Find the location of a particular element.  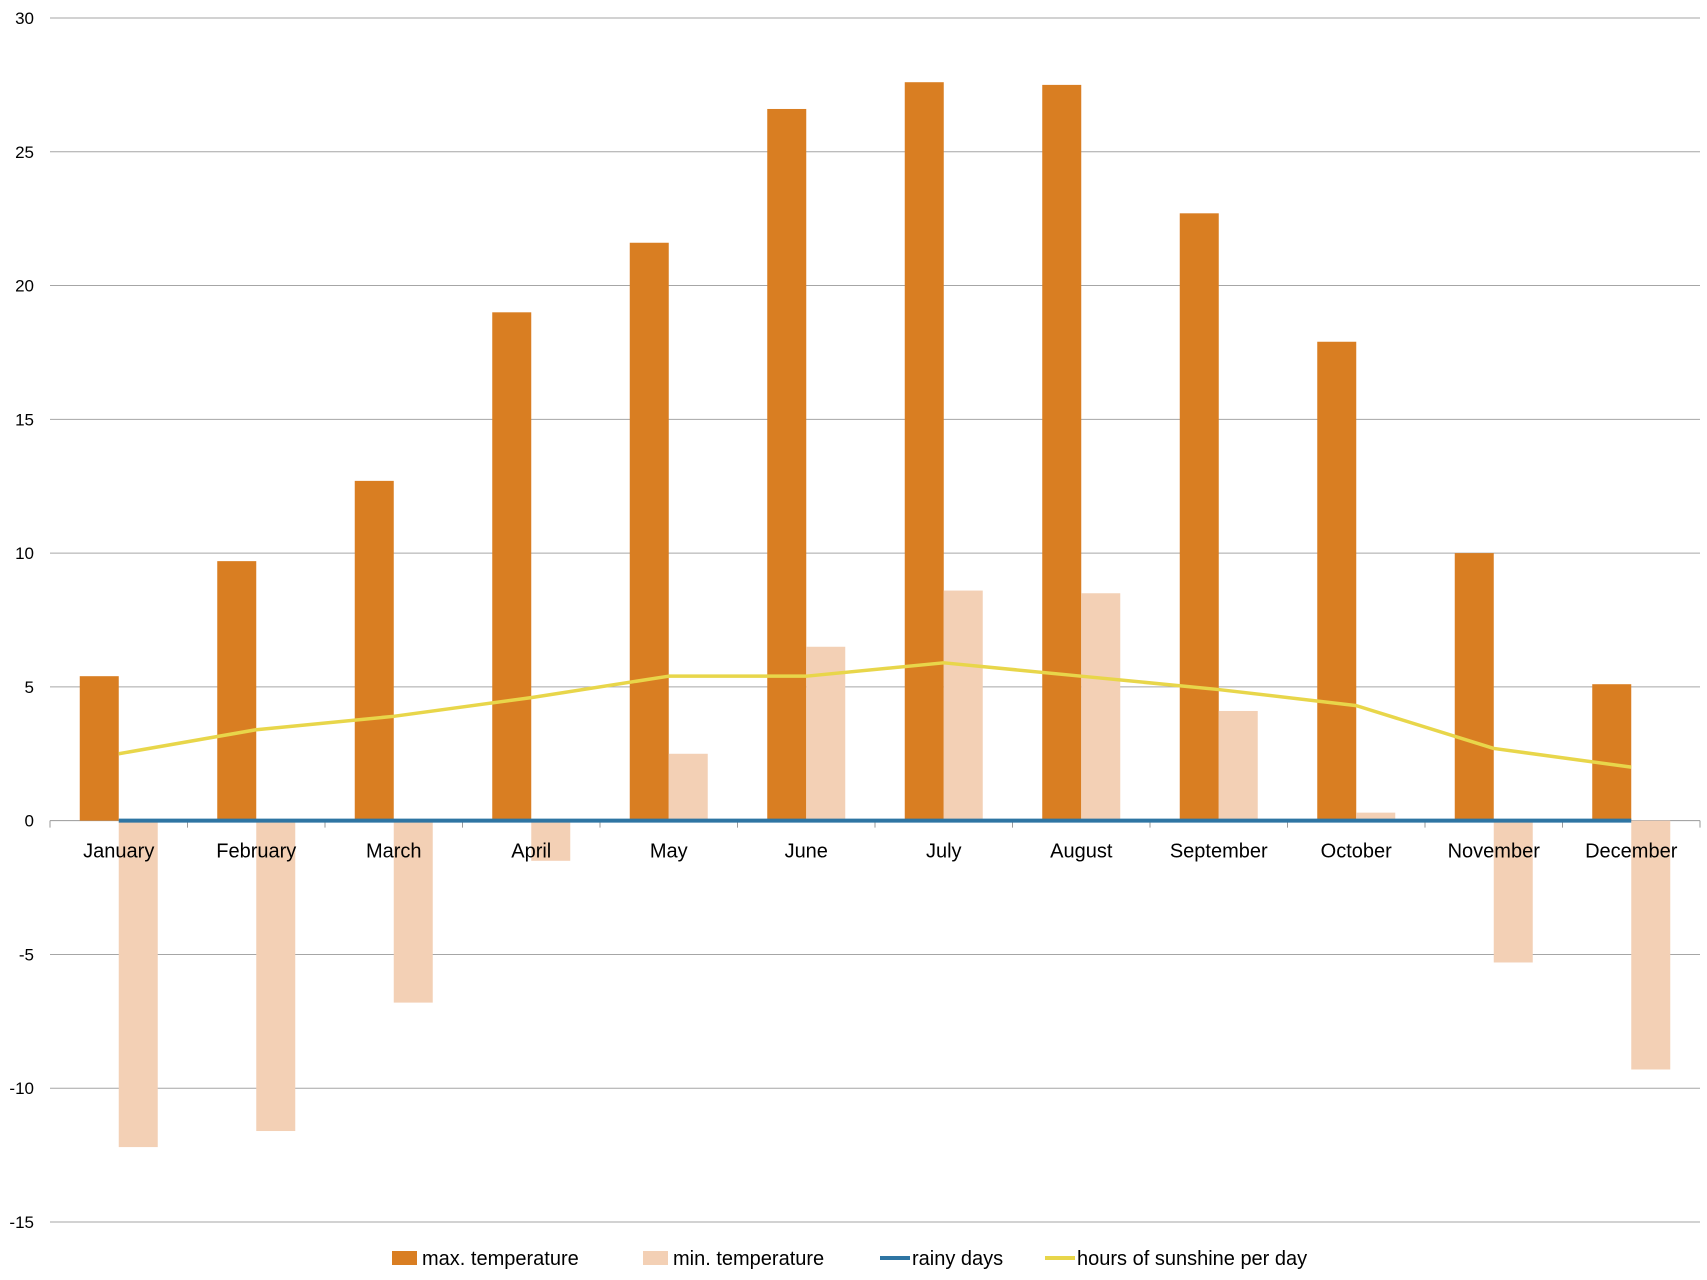

x-category-label: March is located at coordinates (394, 852).